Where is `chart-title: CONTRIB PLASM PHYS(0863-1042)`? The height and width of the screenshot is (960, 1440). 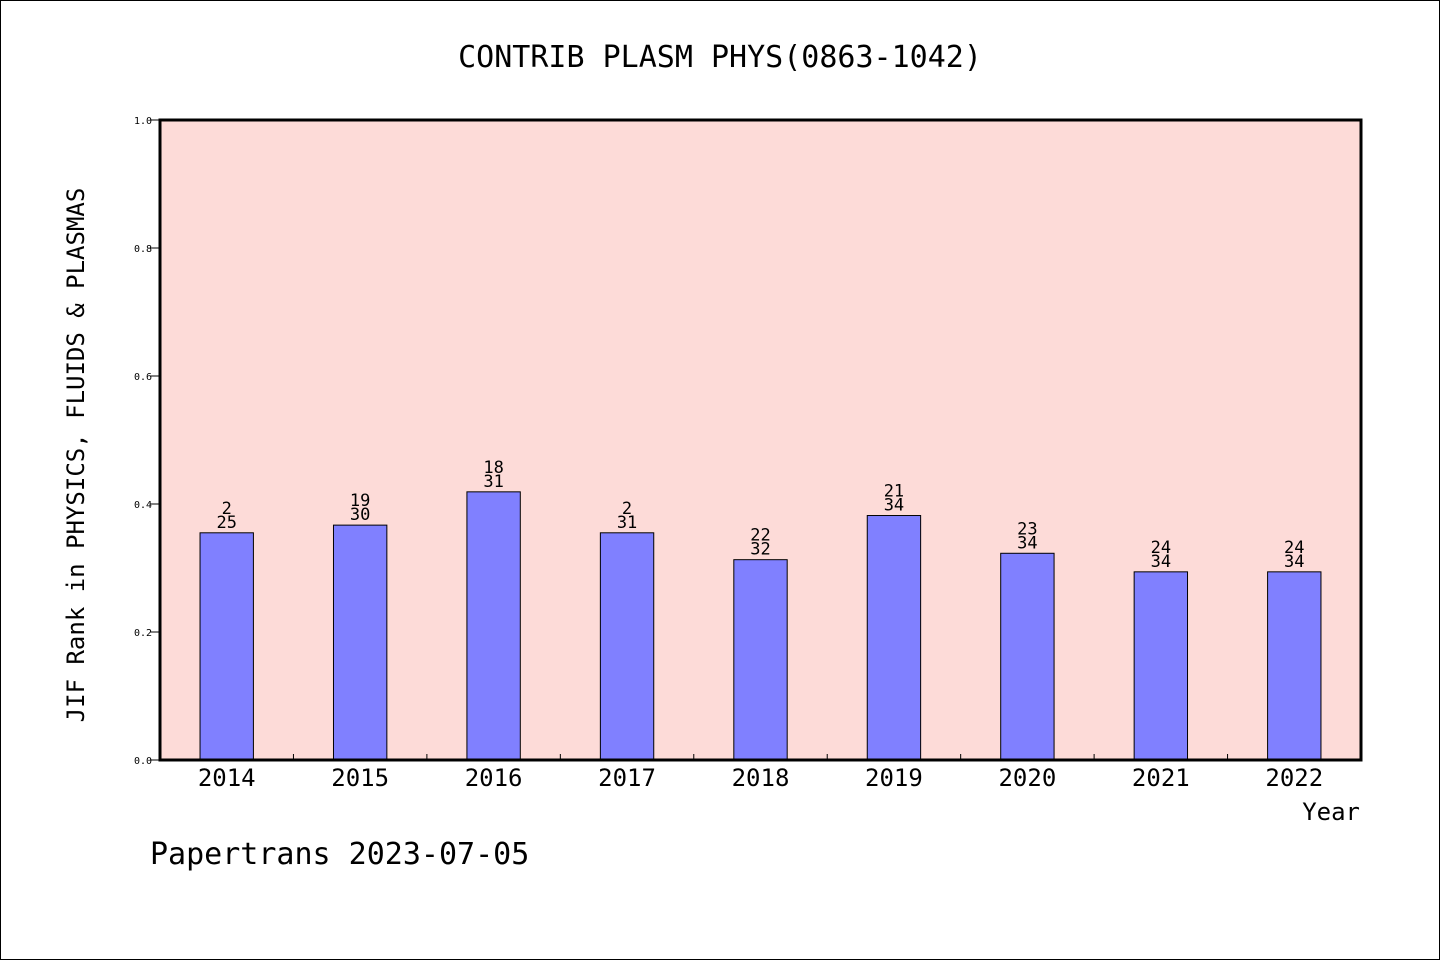
chart-title: CONTRIB PLASM PHYS(0863-1042) is located at coordinates (720, 57).